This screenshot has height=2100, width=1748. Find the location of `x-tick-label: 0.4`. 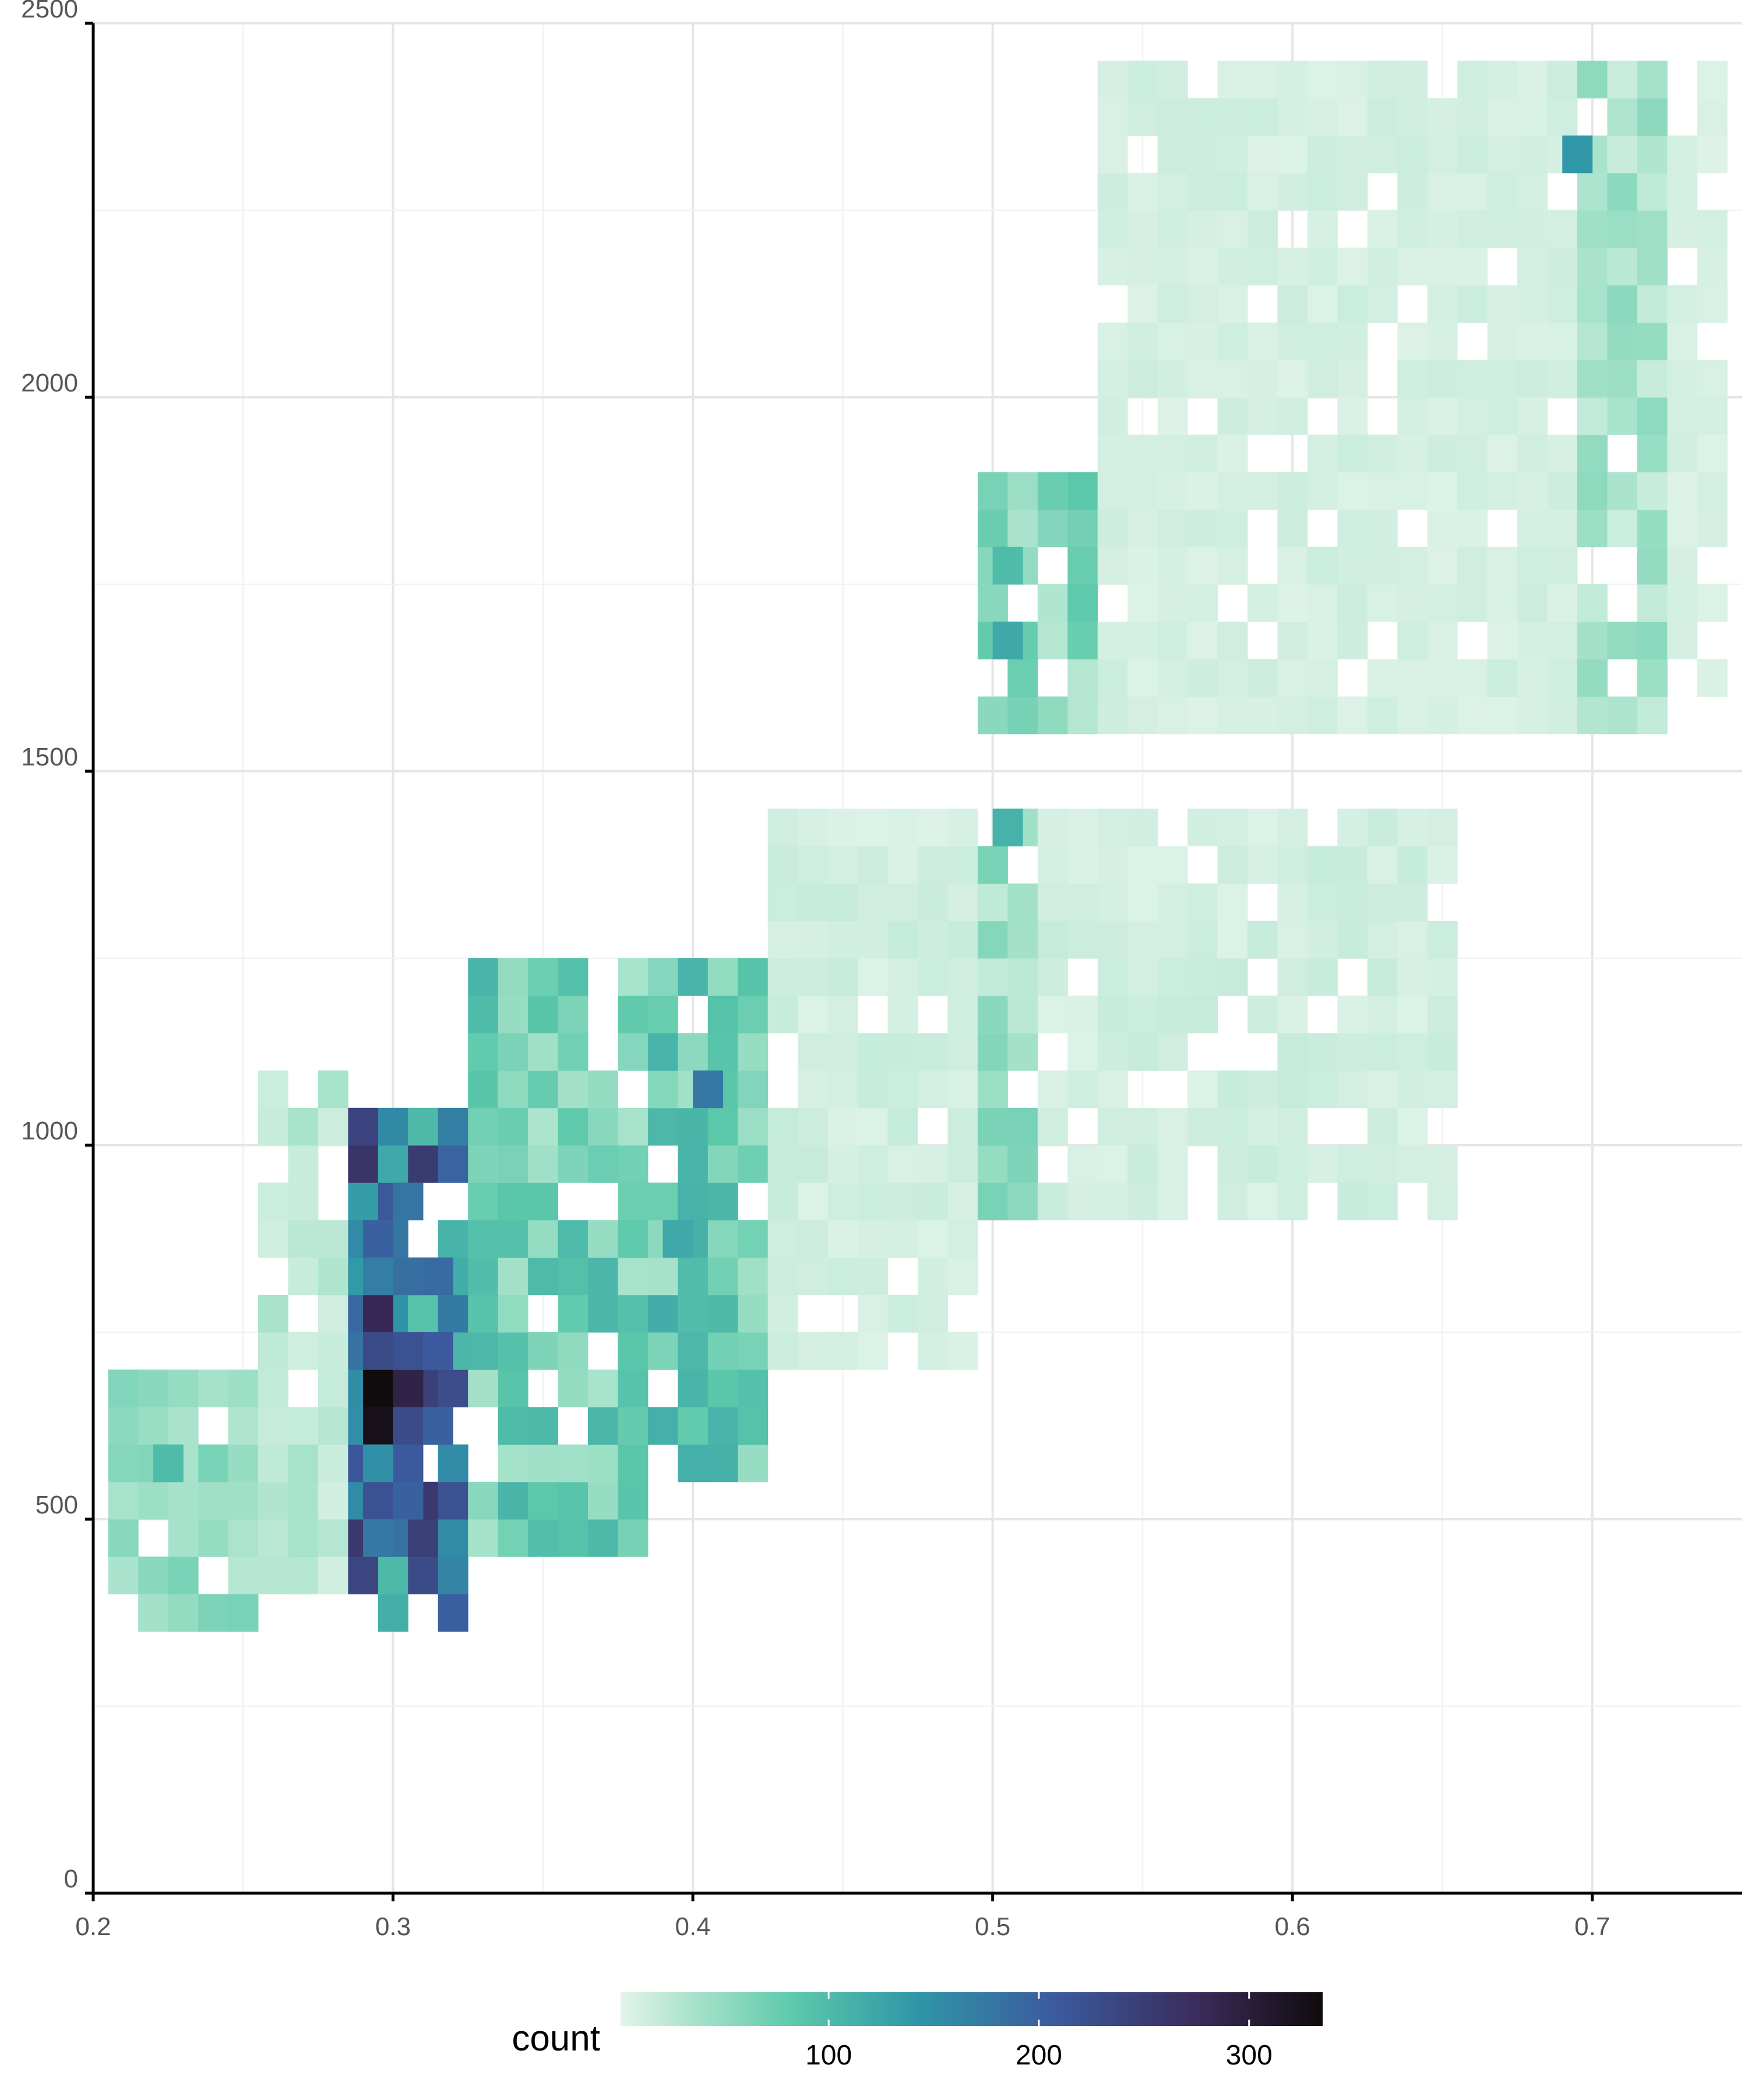

x-tick-label: 0.4 is located at coordinates (693, 1926).